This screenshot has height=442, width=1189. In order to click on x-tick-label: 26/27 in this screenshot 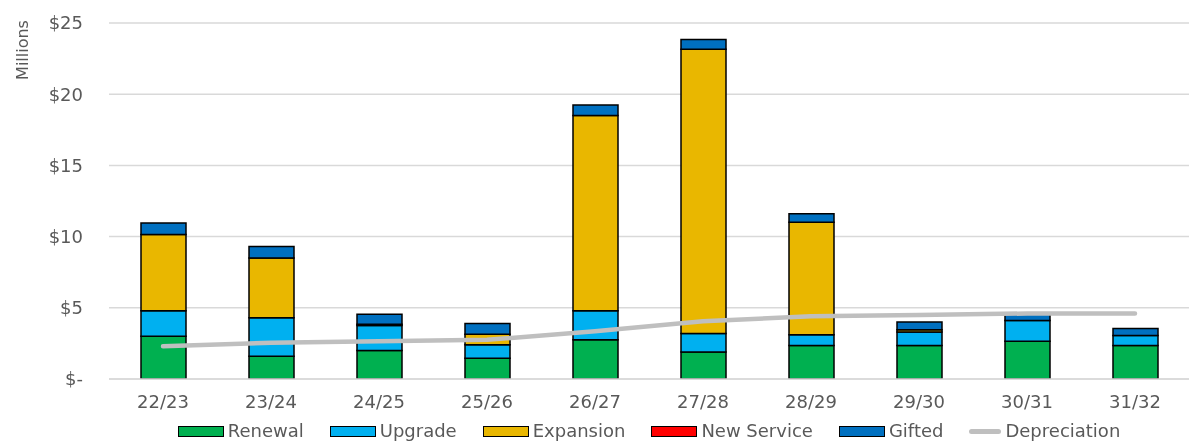, I will do `click(595, 401)`.